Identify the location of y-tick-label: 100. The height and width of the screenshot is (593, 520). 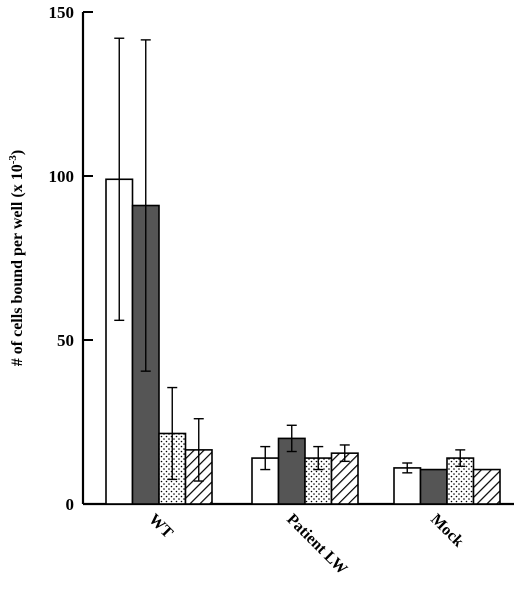
(62, 176).